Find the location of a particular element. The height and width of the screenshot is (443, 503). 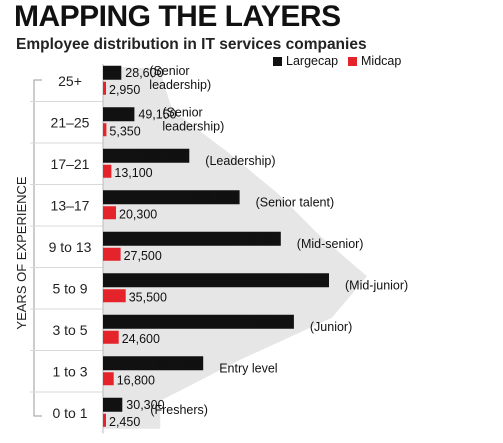

value-label-largecap: 214,000 is located at coordinates (213, 197).